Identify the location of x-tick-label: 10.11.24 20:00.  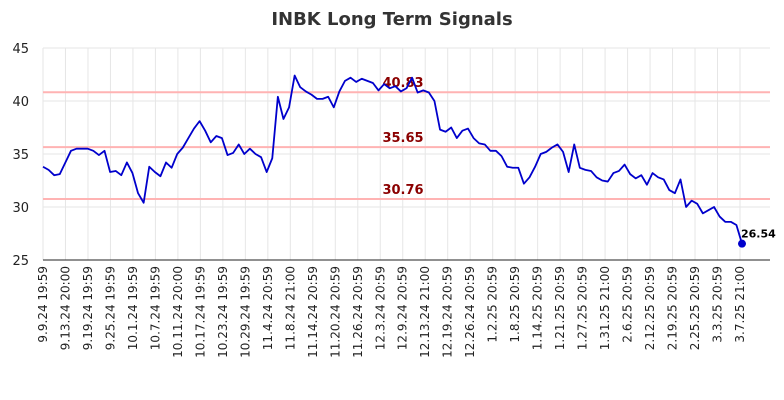
(178, 312).